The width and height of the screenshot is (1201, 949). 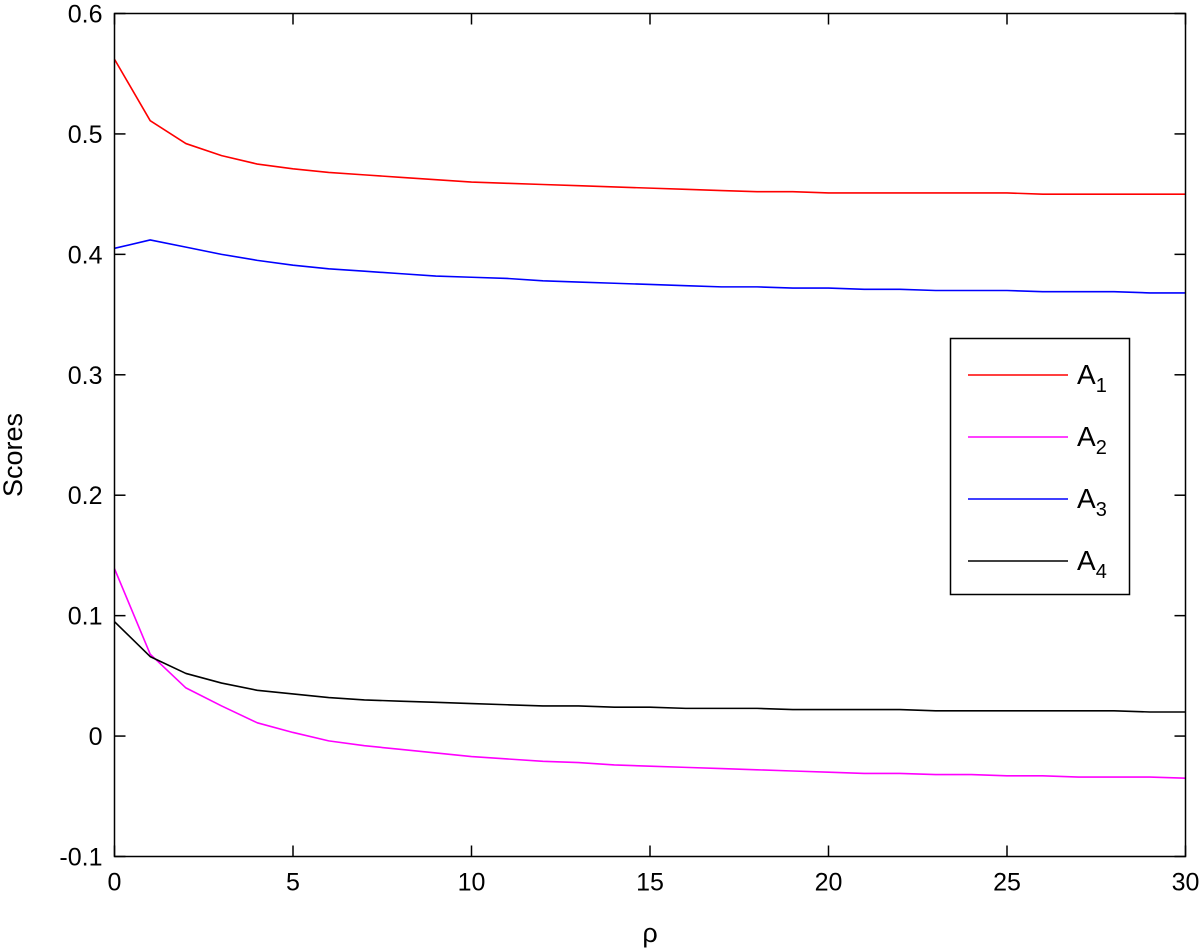 What do you see at coordinates (85, 15) in the screenshot?
I see `y-tick-label: 0.6` at bounding box center [85, 15].